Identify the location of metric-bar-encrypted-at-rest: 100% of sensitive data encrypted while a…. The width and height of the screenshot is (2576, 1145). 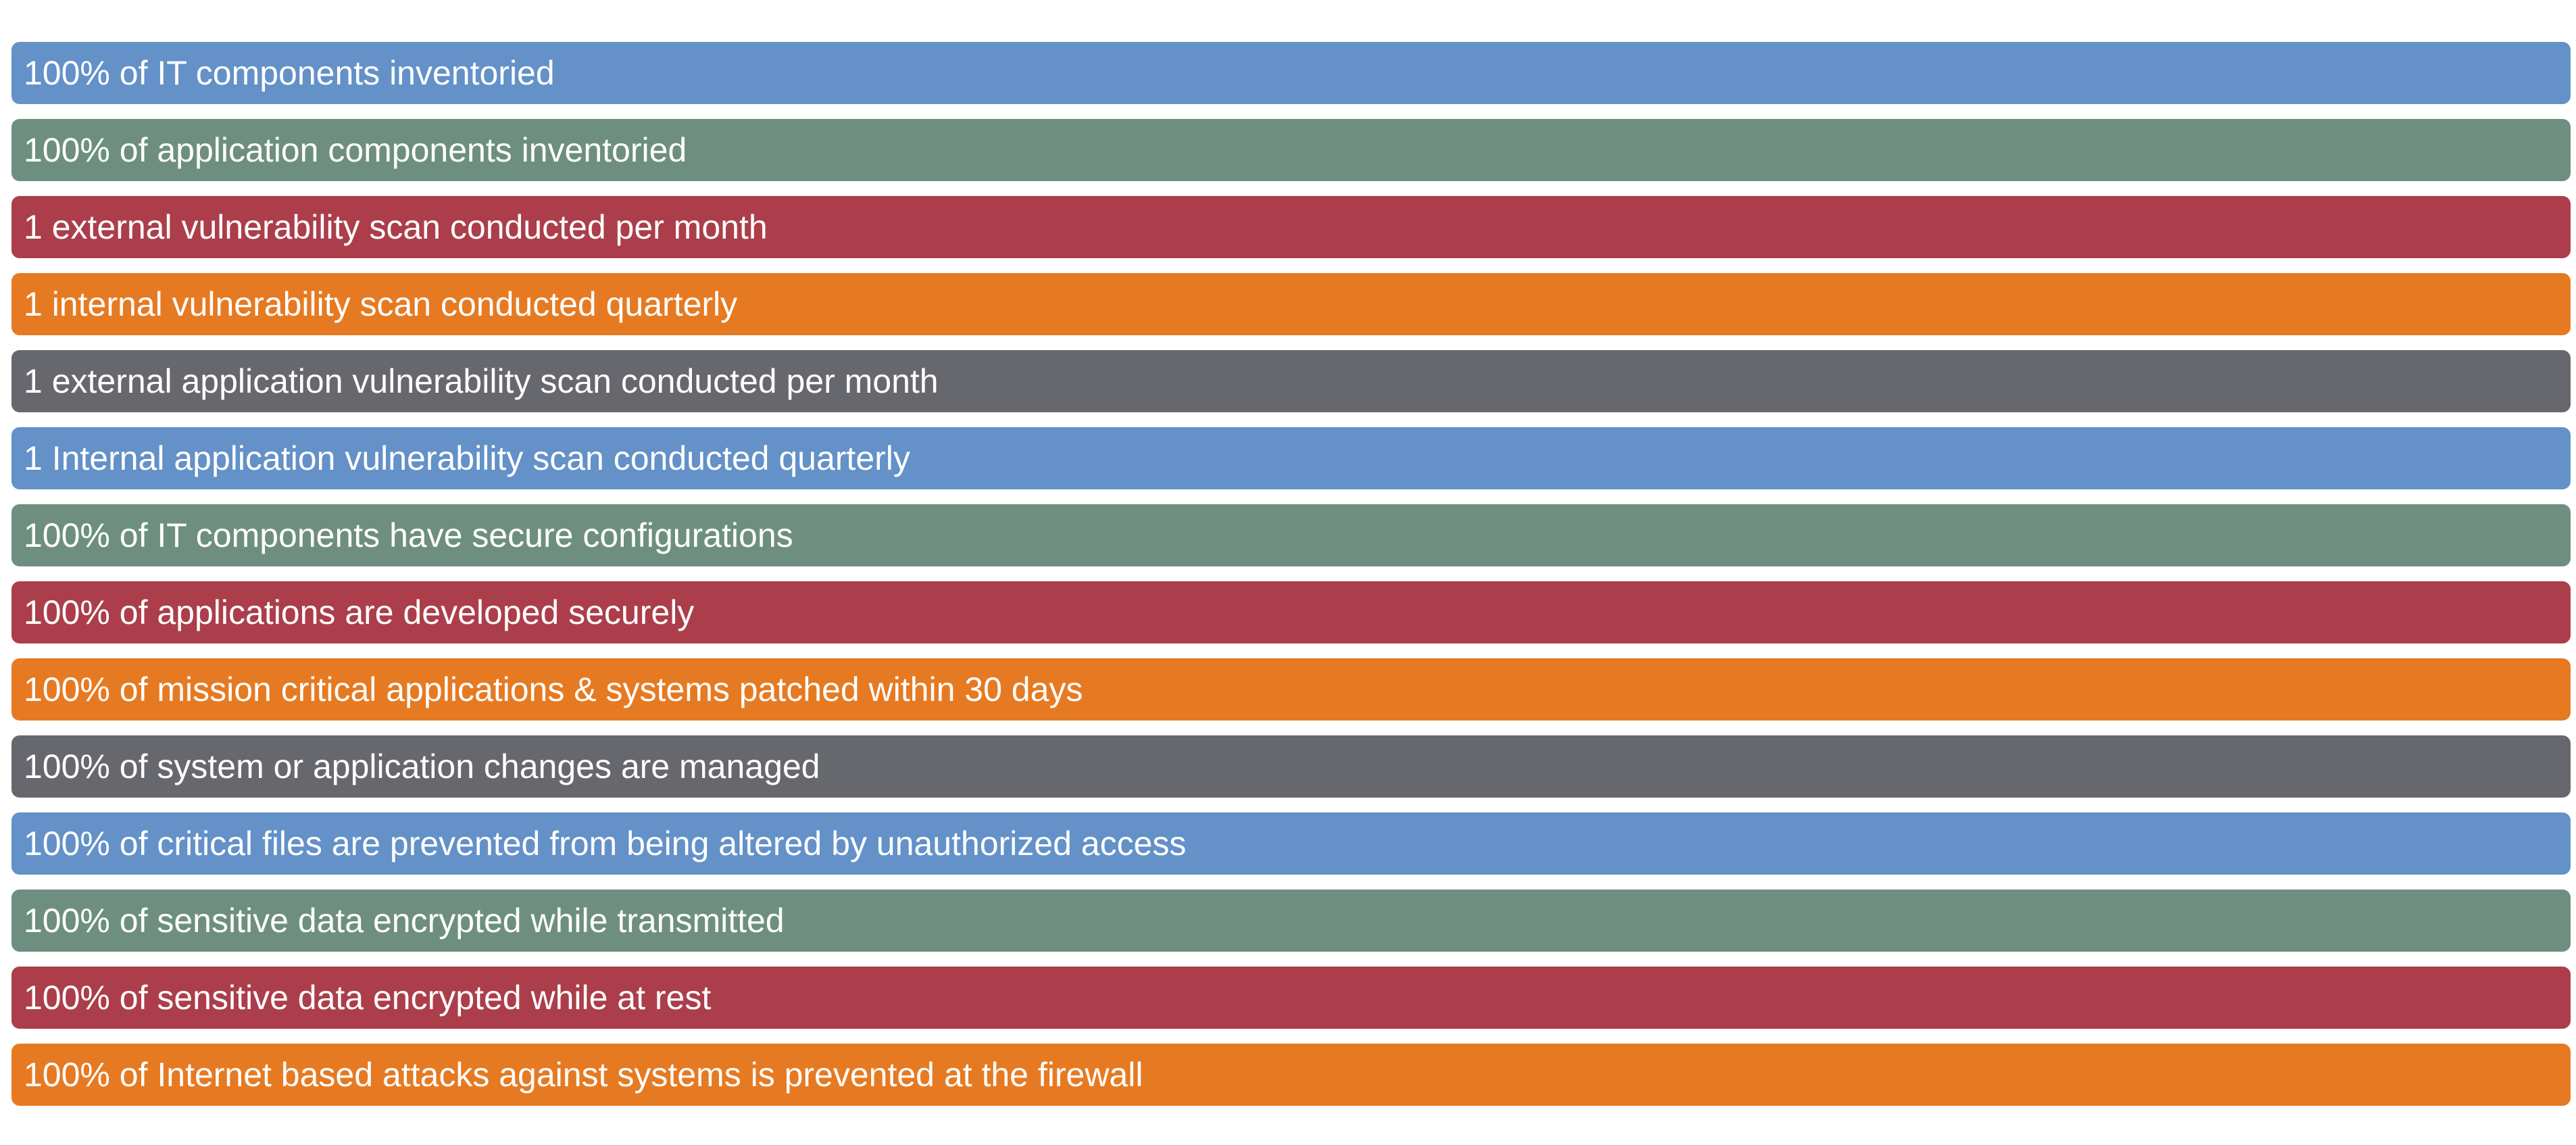
(1291, 998).